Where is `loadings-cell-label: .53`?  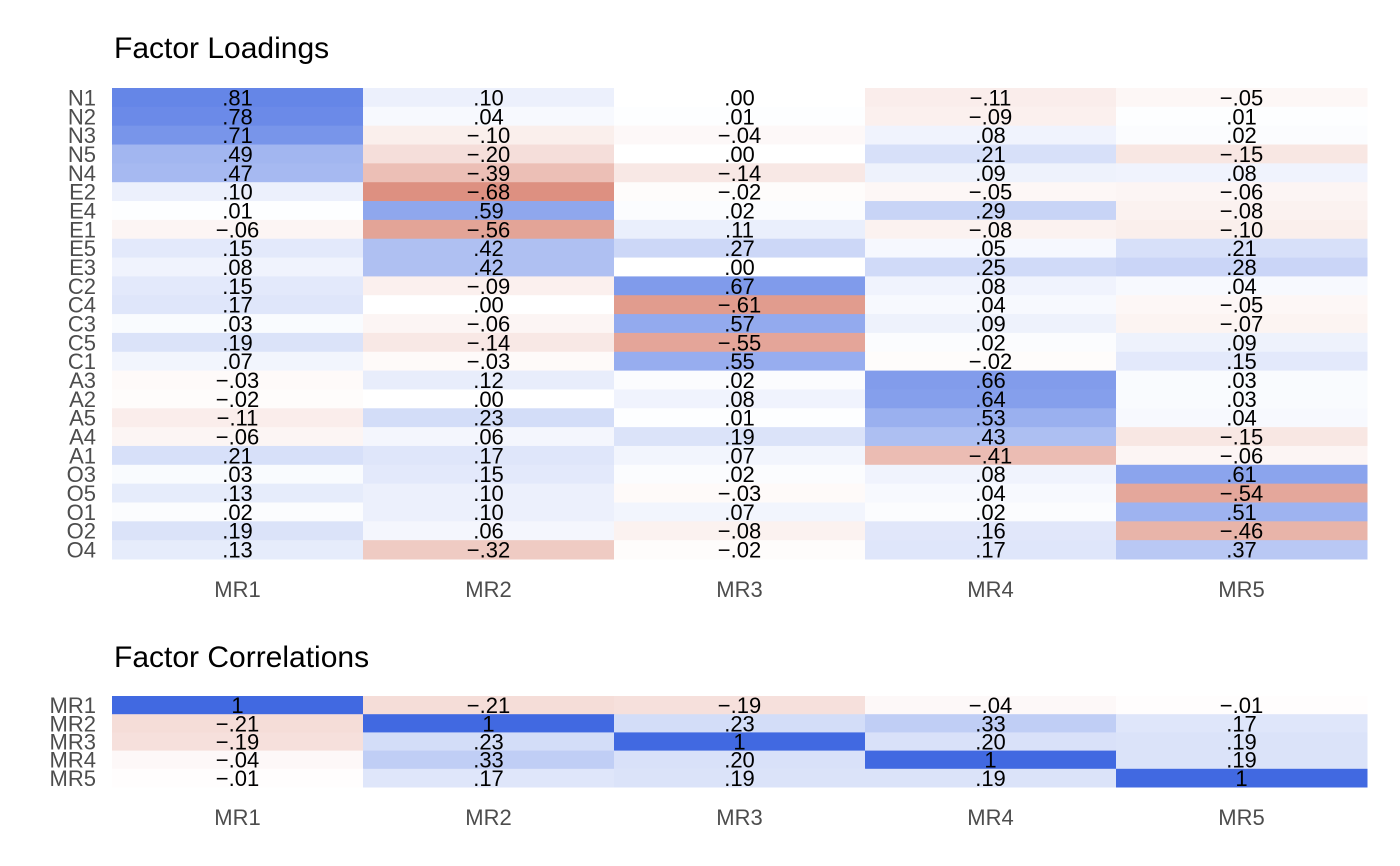
loadings-cell-label: .53 is located at coordinates (990, 418).